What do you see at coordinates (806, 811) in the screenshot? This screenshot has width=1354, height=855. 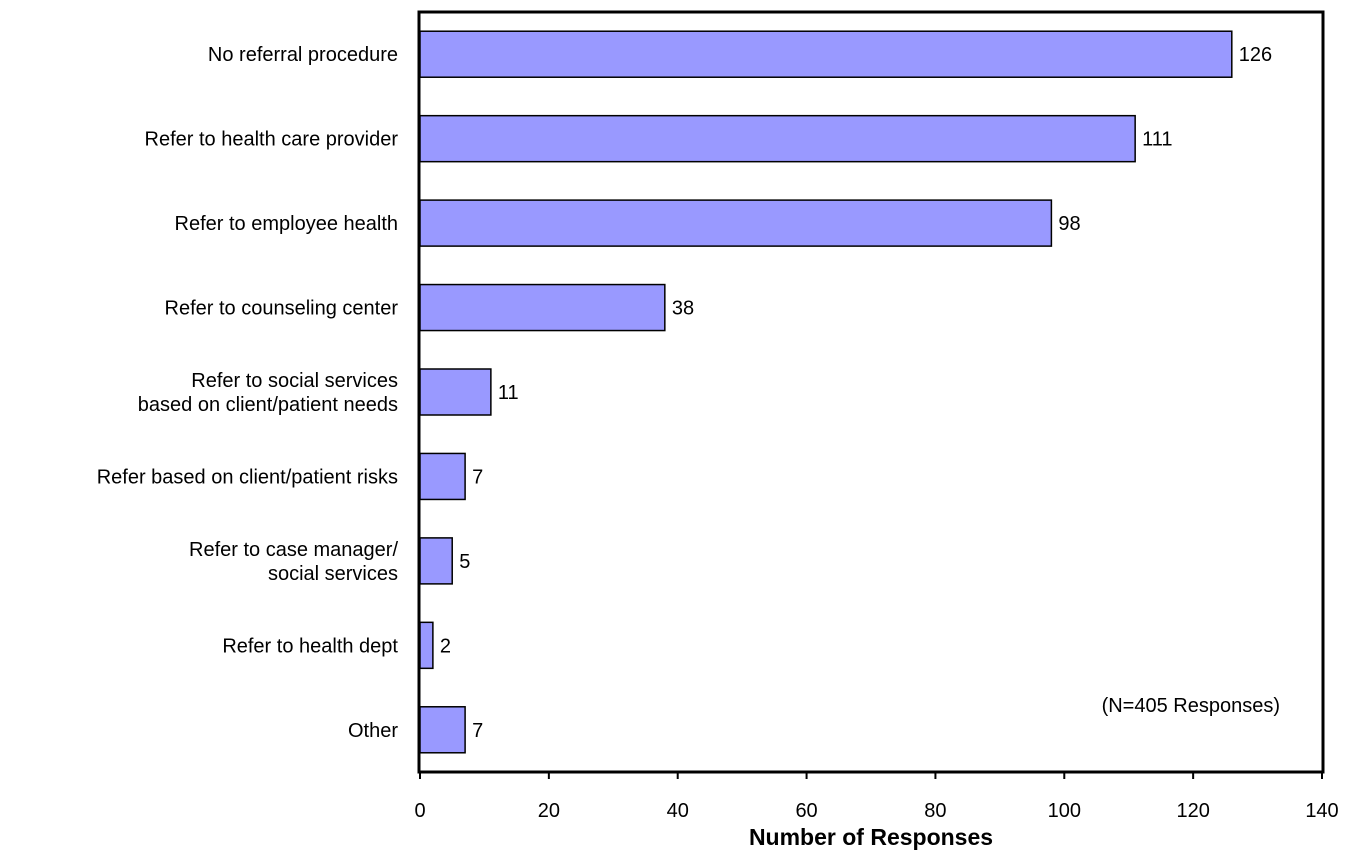 I see `x-tick-label: 60` at bounding box center [806, 811].